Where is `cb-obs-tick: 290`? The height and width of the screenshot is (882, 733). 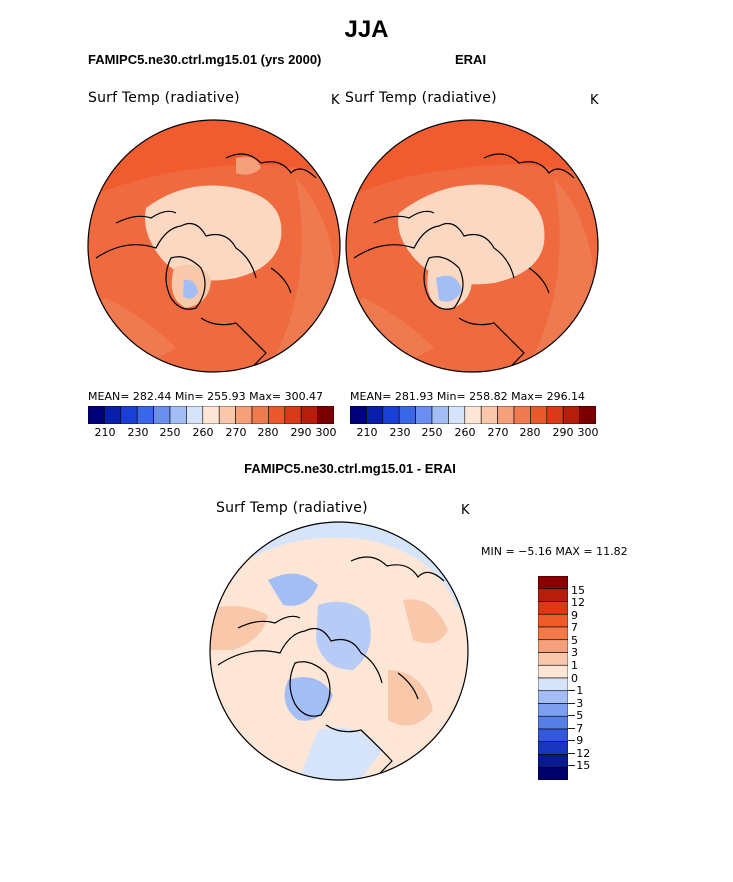
cb-obs-tick: 290 is located at coordinates (563, 432).